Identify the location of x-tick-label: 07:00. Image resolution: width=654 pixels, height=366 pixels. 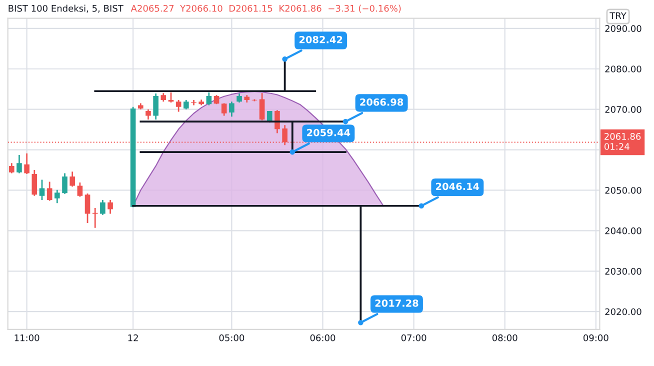
(413, 338).